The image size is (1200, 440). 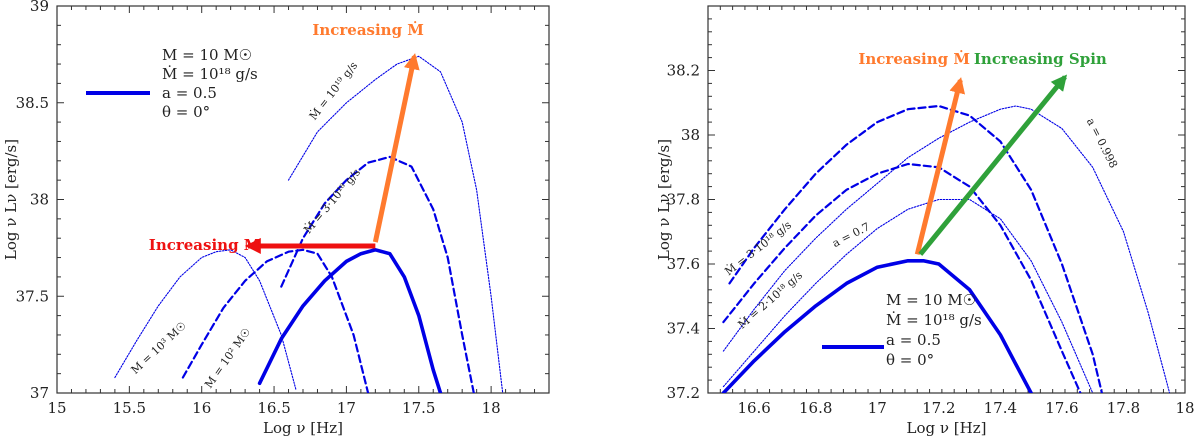 I want to click on left-curve-label: M = 10³ M☉, so click(x=159, y=348).